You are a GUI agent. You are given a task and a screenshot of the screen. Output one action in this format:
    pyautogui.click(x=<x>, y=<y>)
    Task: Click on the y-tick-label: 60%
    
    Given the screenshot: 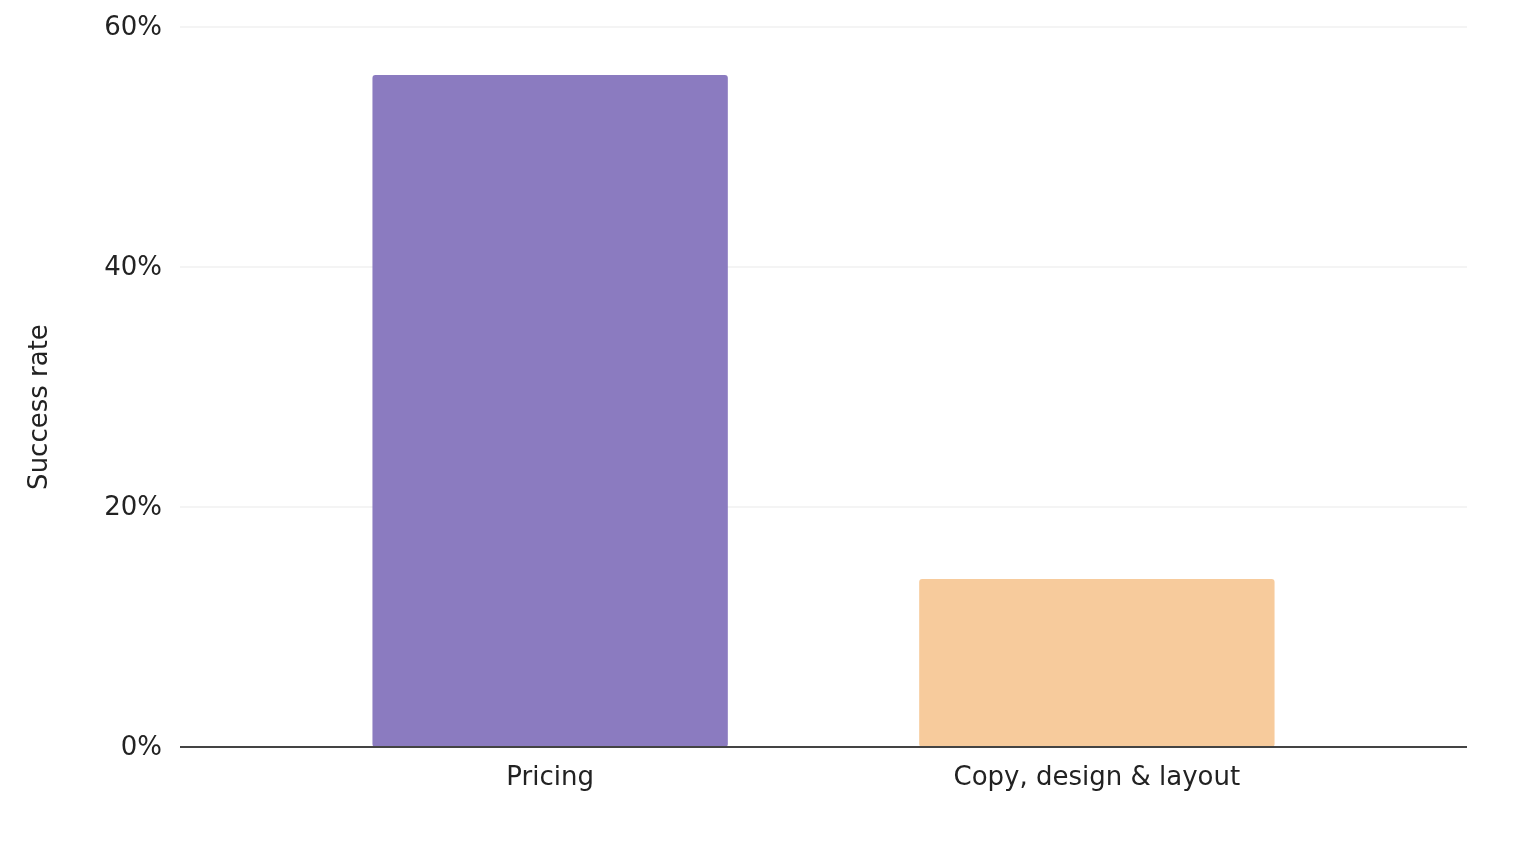 What is the action you would take?
    pyautogui.click(x=133, y=25)
    